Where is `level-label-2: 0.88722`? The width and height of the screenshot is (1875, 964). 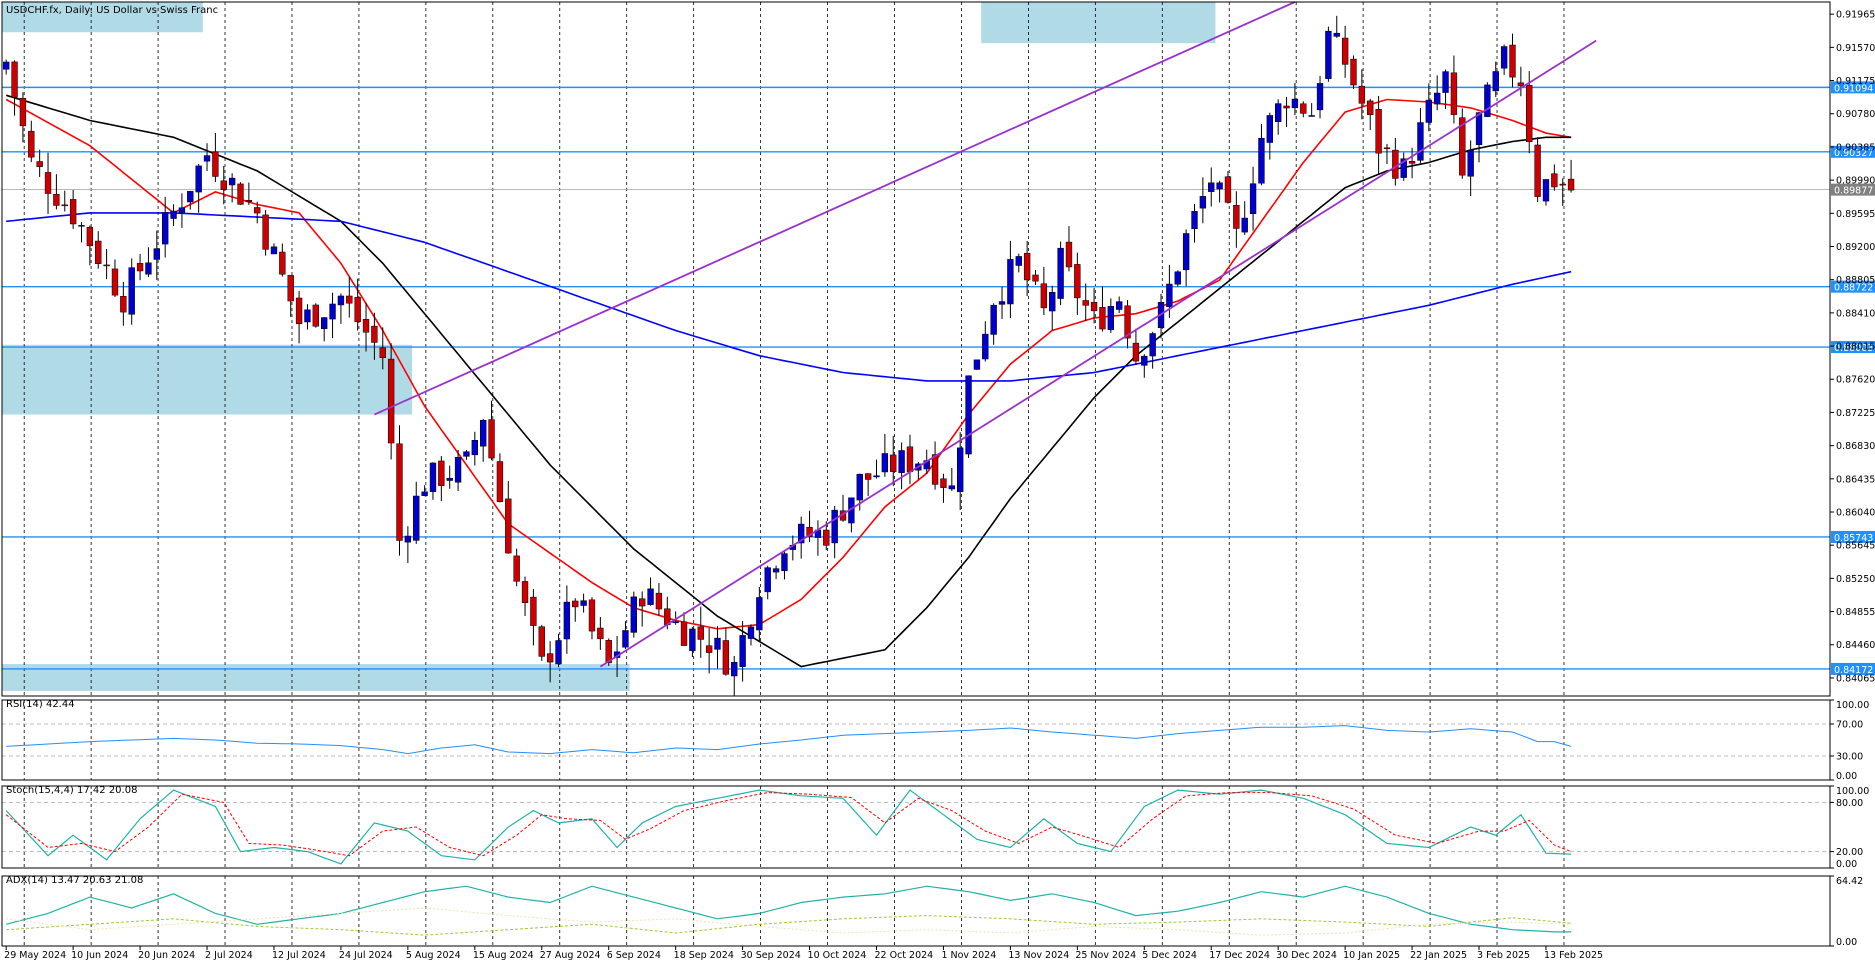
level-label-2: 0.88722 is located at coordinates (1853, 288).